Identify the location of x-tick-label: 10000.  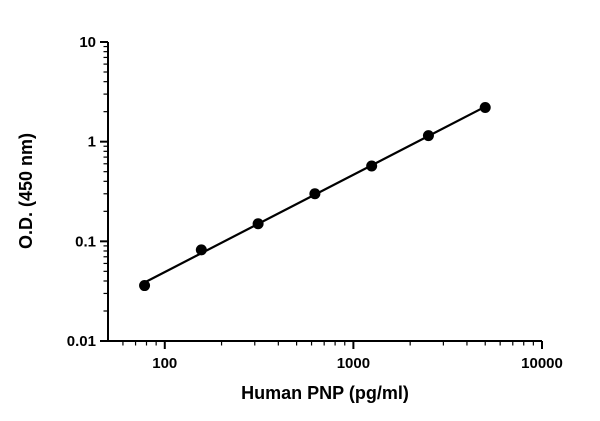
(542, 363).